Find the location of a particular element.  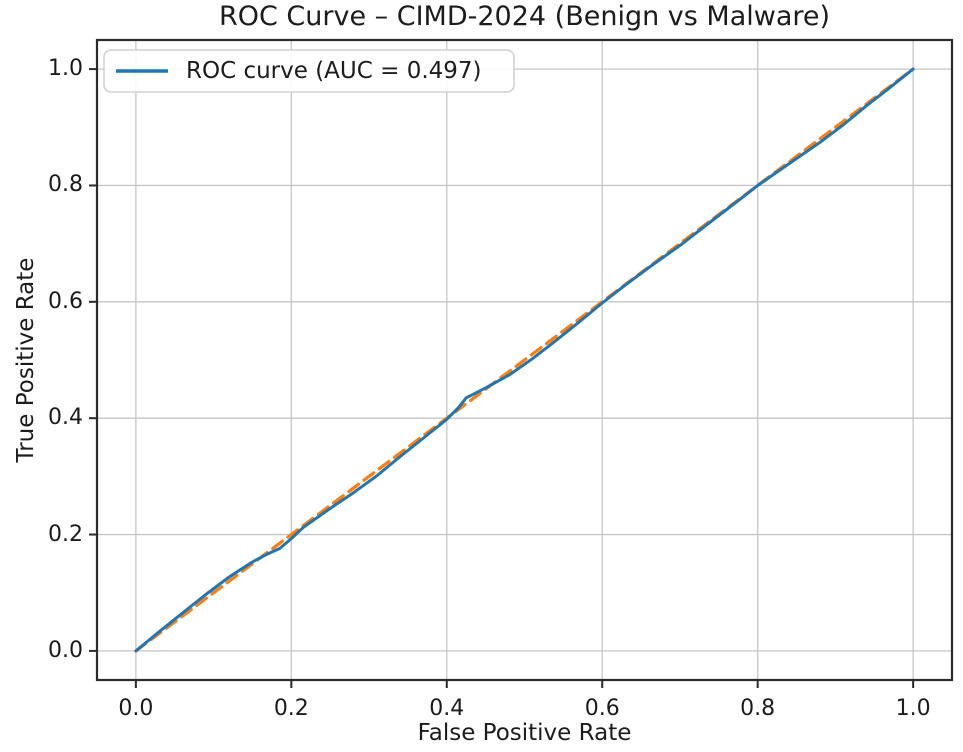

legend-box is located at coordinates (309, 71).